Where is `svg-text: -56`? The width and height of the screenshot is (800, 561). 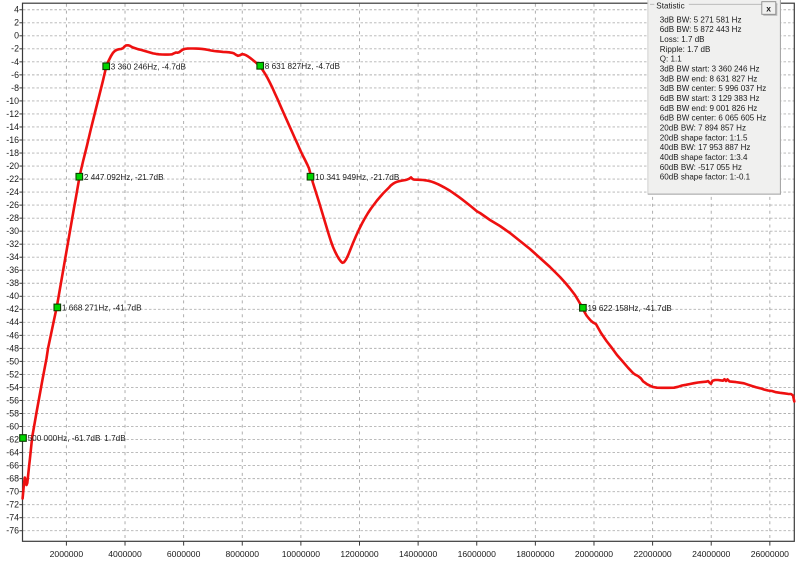 svg-text: -56 is located at coordinates (12, 400).